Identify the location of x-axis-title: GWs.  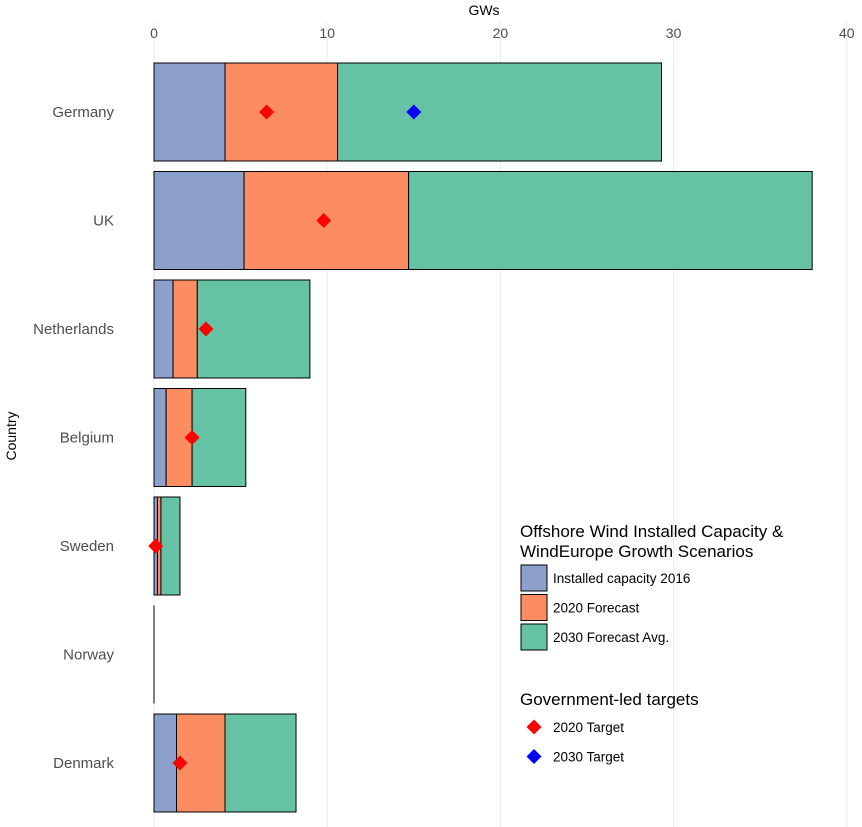
(483, 10).